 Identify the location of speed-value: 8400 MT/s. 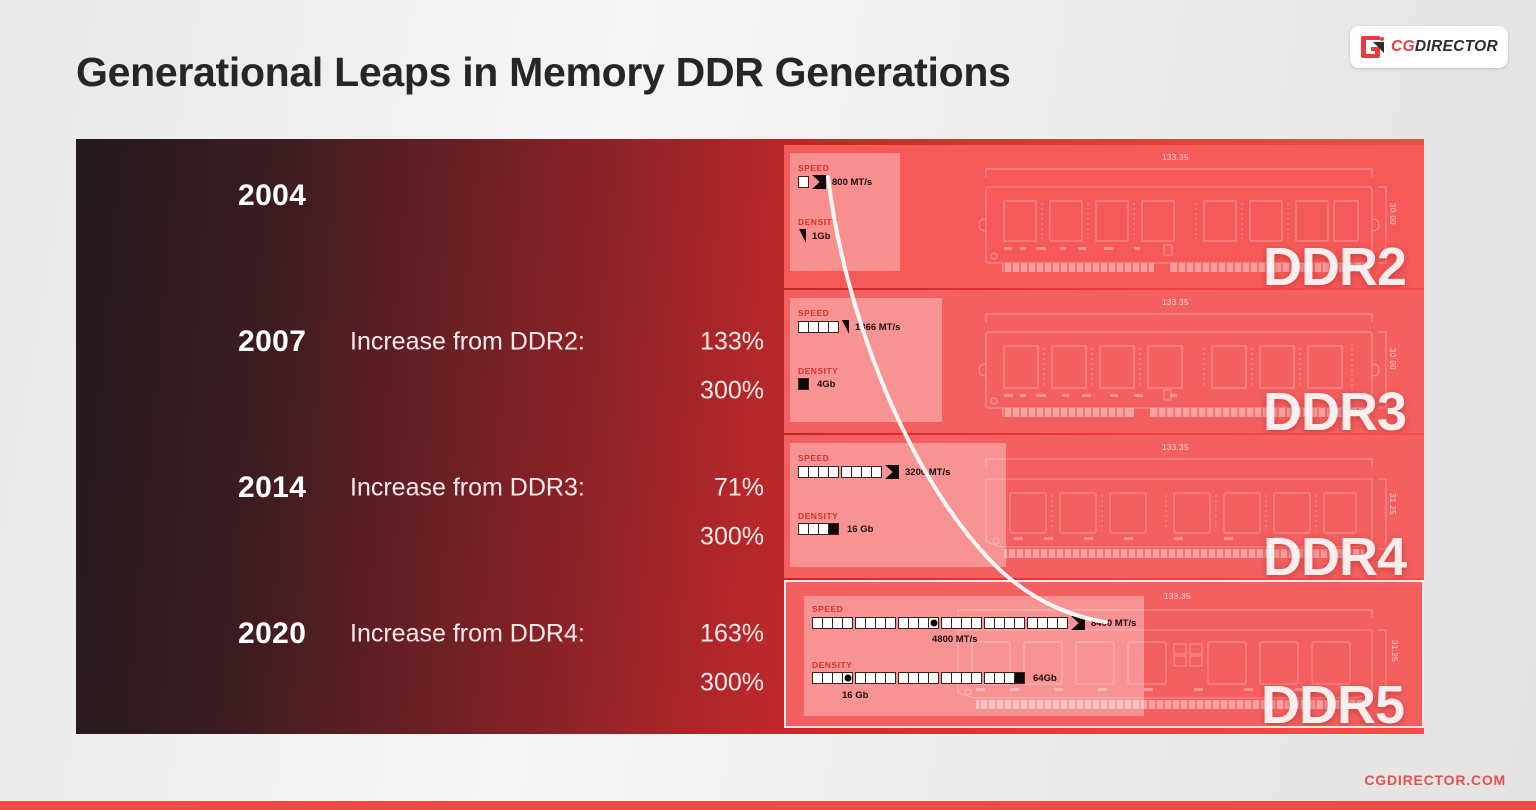
(1114, 623).